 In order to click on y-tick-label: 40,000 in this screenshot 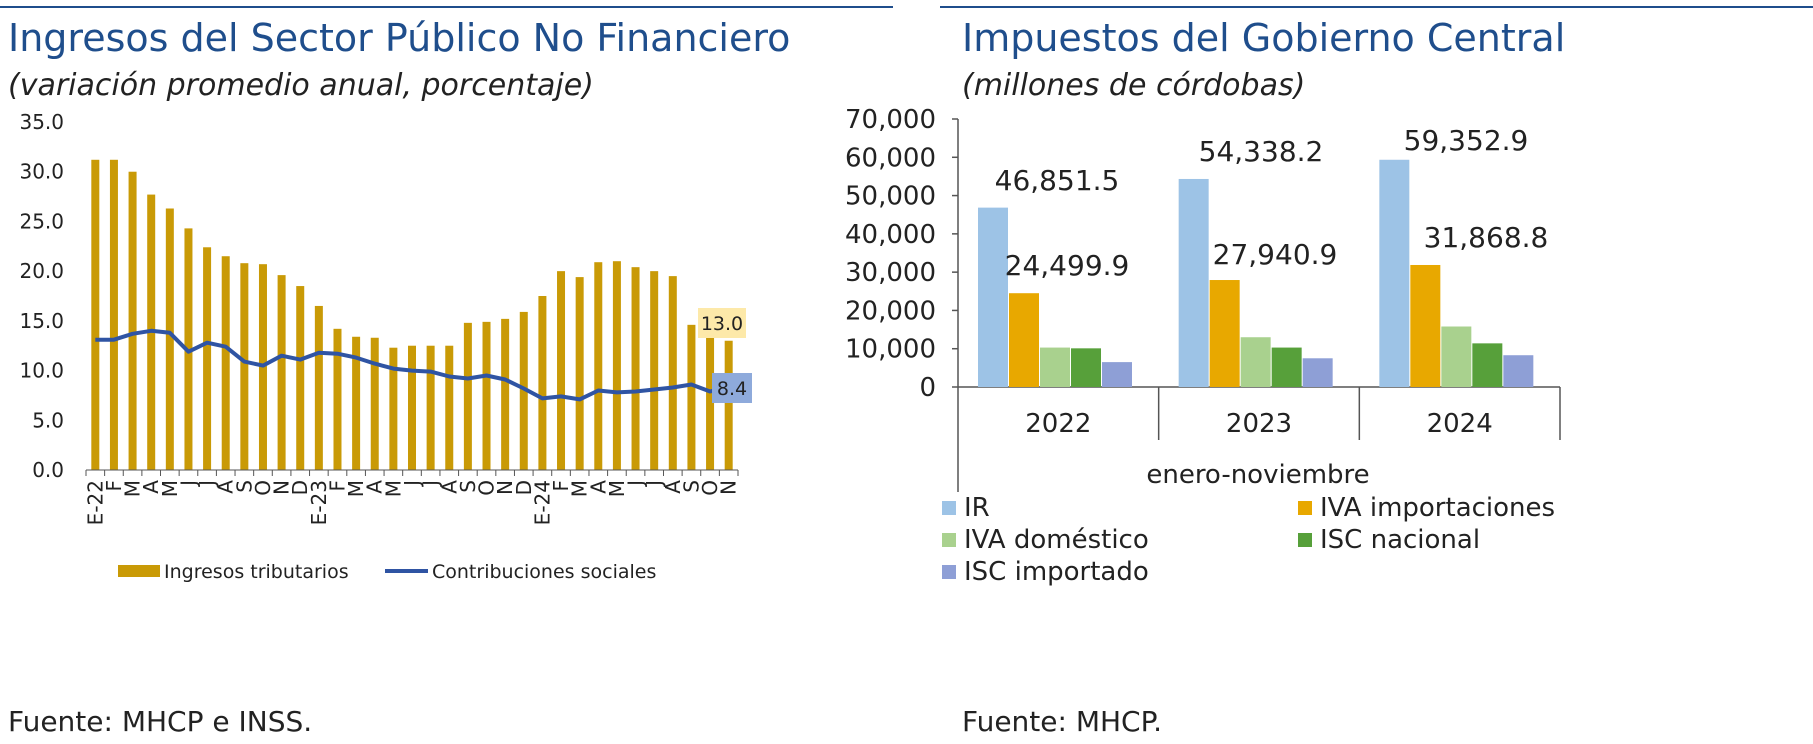, I will do `click(890, 235)`.